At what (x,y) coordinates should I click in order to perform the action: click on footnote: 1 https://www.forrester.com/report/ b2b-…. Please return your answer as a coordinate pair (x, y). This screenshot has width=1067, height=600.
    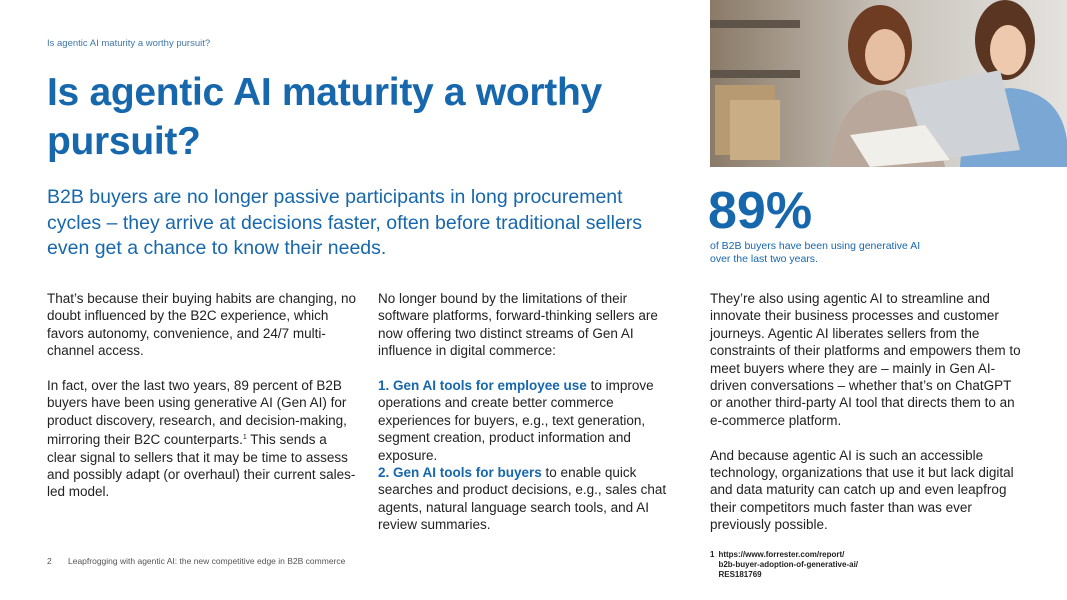
    Looking at the image, I should click on (784, 565).